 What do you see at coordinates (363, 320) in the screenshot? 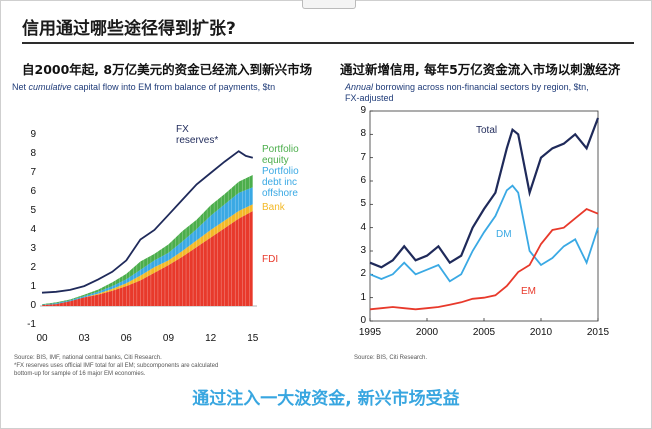
I see `right-ytick-label: 0` at bounding box center [363, 320].